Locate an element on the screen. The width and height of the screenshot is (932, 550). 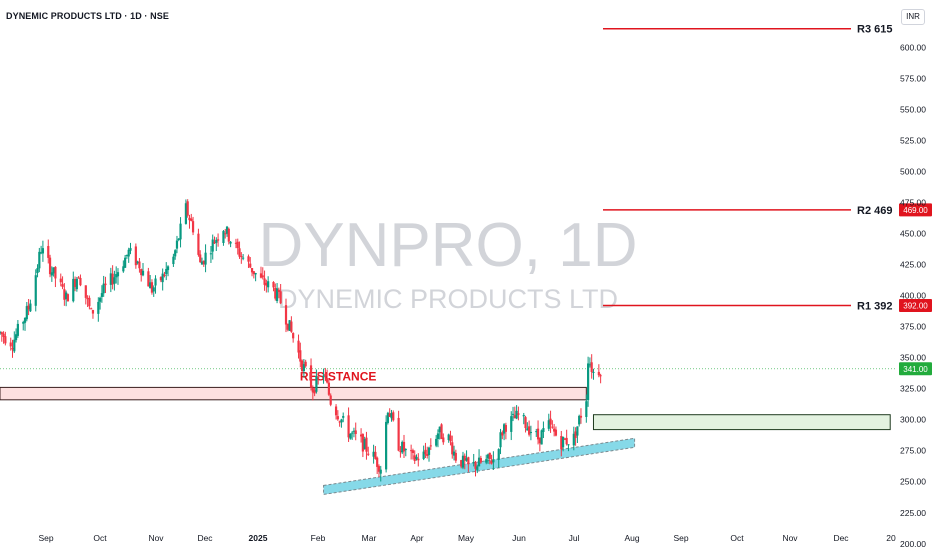
x-tick-label: Aug is located at coordinates (631, 538).